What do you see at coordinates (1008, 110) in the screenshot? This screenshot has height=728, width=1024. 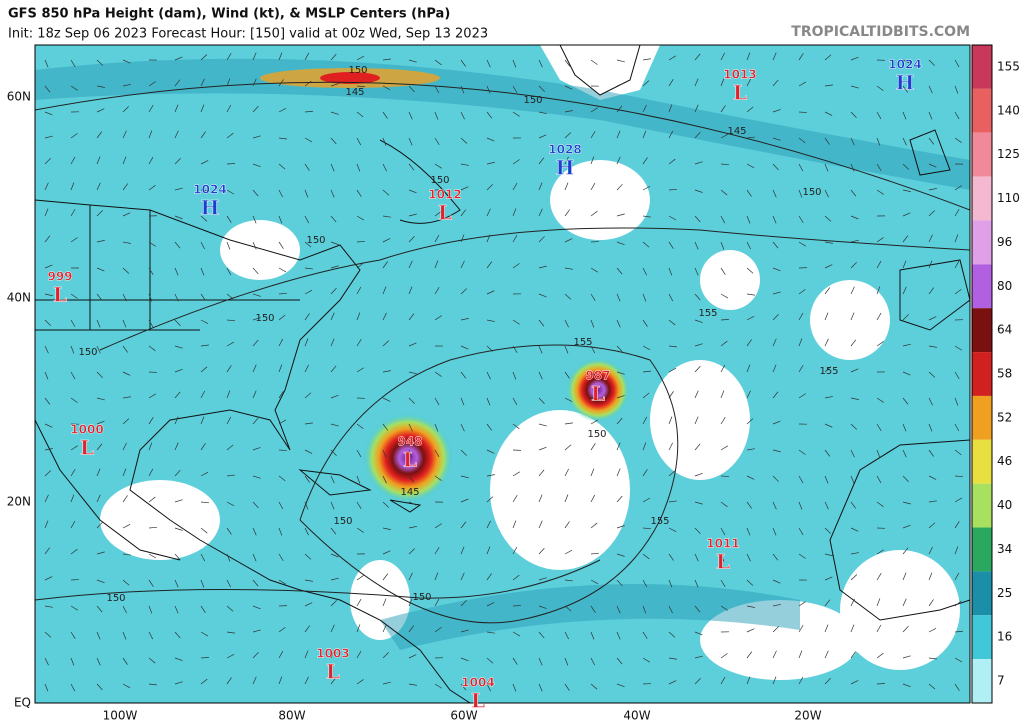 I see `colorbar-label: 140` at bounding box center [1008, 110].